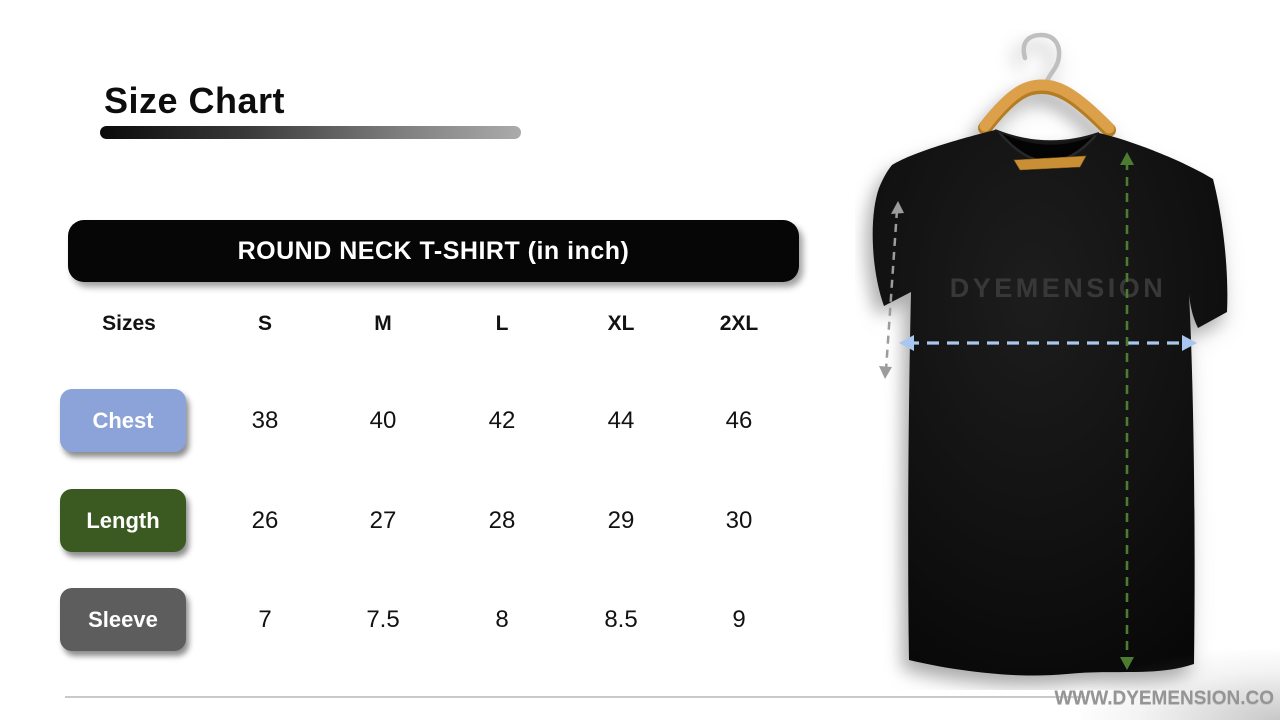  I want to click on table-title-text: ROUND NECK T-SHIRT (in inch), so click(433, 250).